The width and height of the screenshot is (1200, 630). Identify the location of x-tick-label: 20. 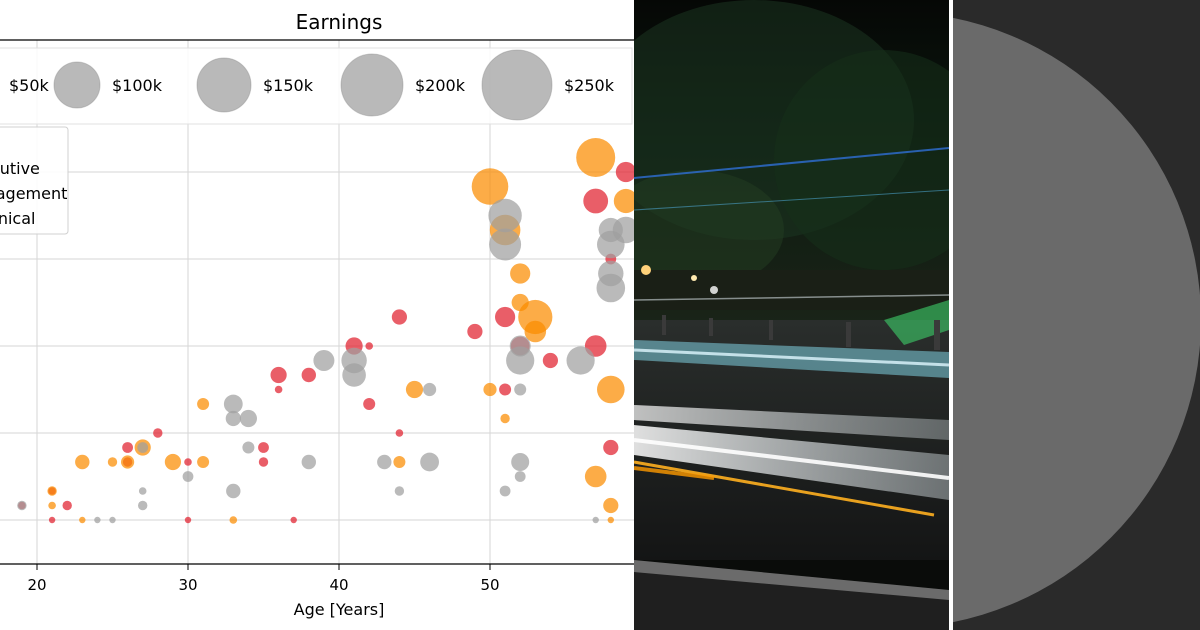
(36, 585).